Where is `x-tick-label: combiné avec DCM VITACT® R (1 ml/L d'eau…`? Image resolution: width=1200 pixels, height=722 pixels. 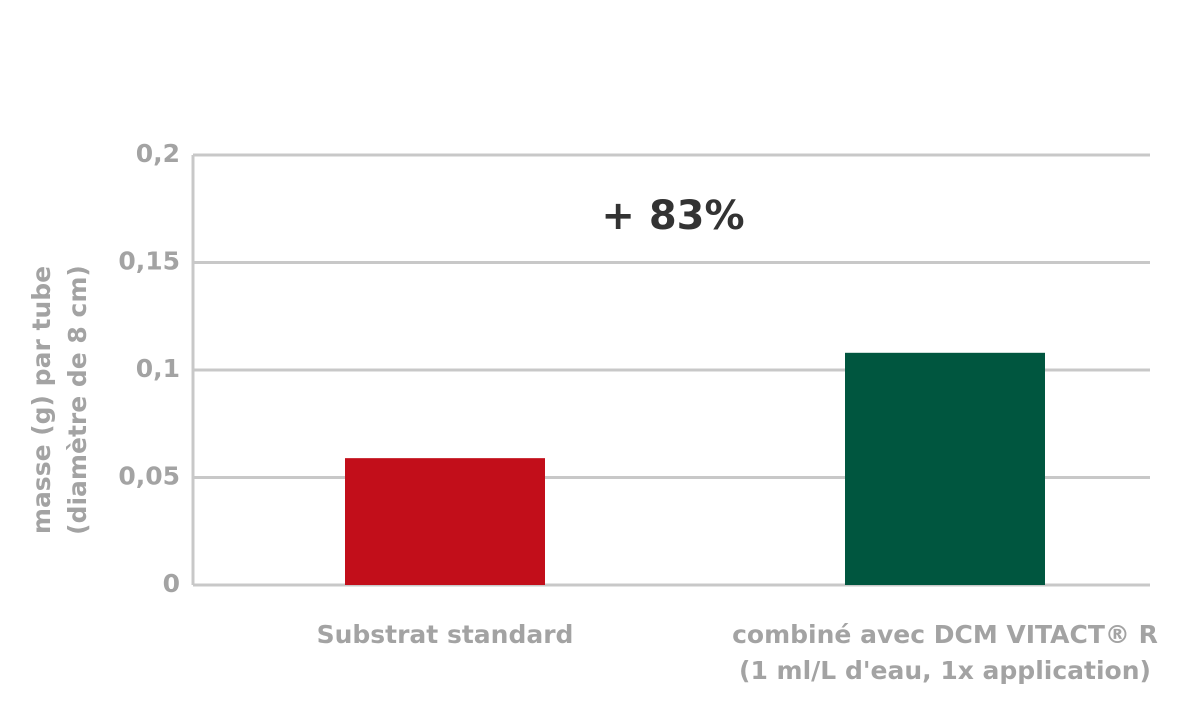
x-tick-label: combiné avec DCM VITACT® R (1 ml/L d'eau… is located at coordinates (945, 652).